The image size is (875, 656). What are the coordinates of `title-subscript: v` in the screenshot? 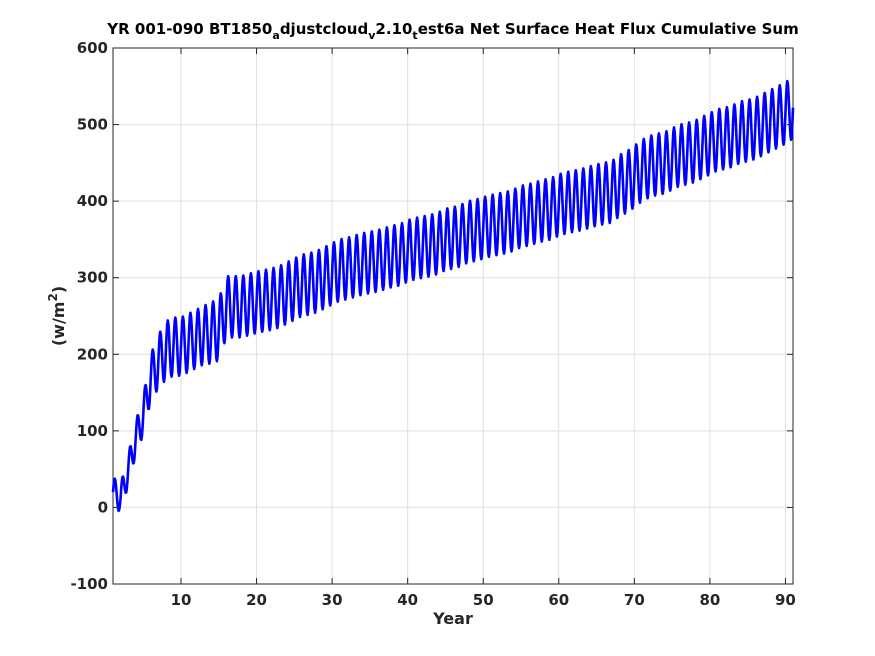 It's located at (372, 35).